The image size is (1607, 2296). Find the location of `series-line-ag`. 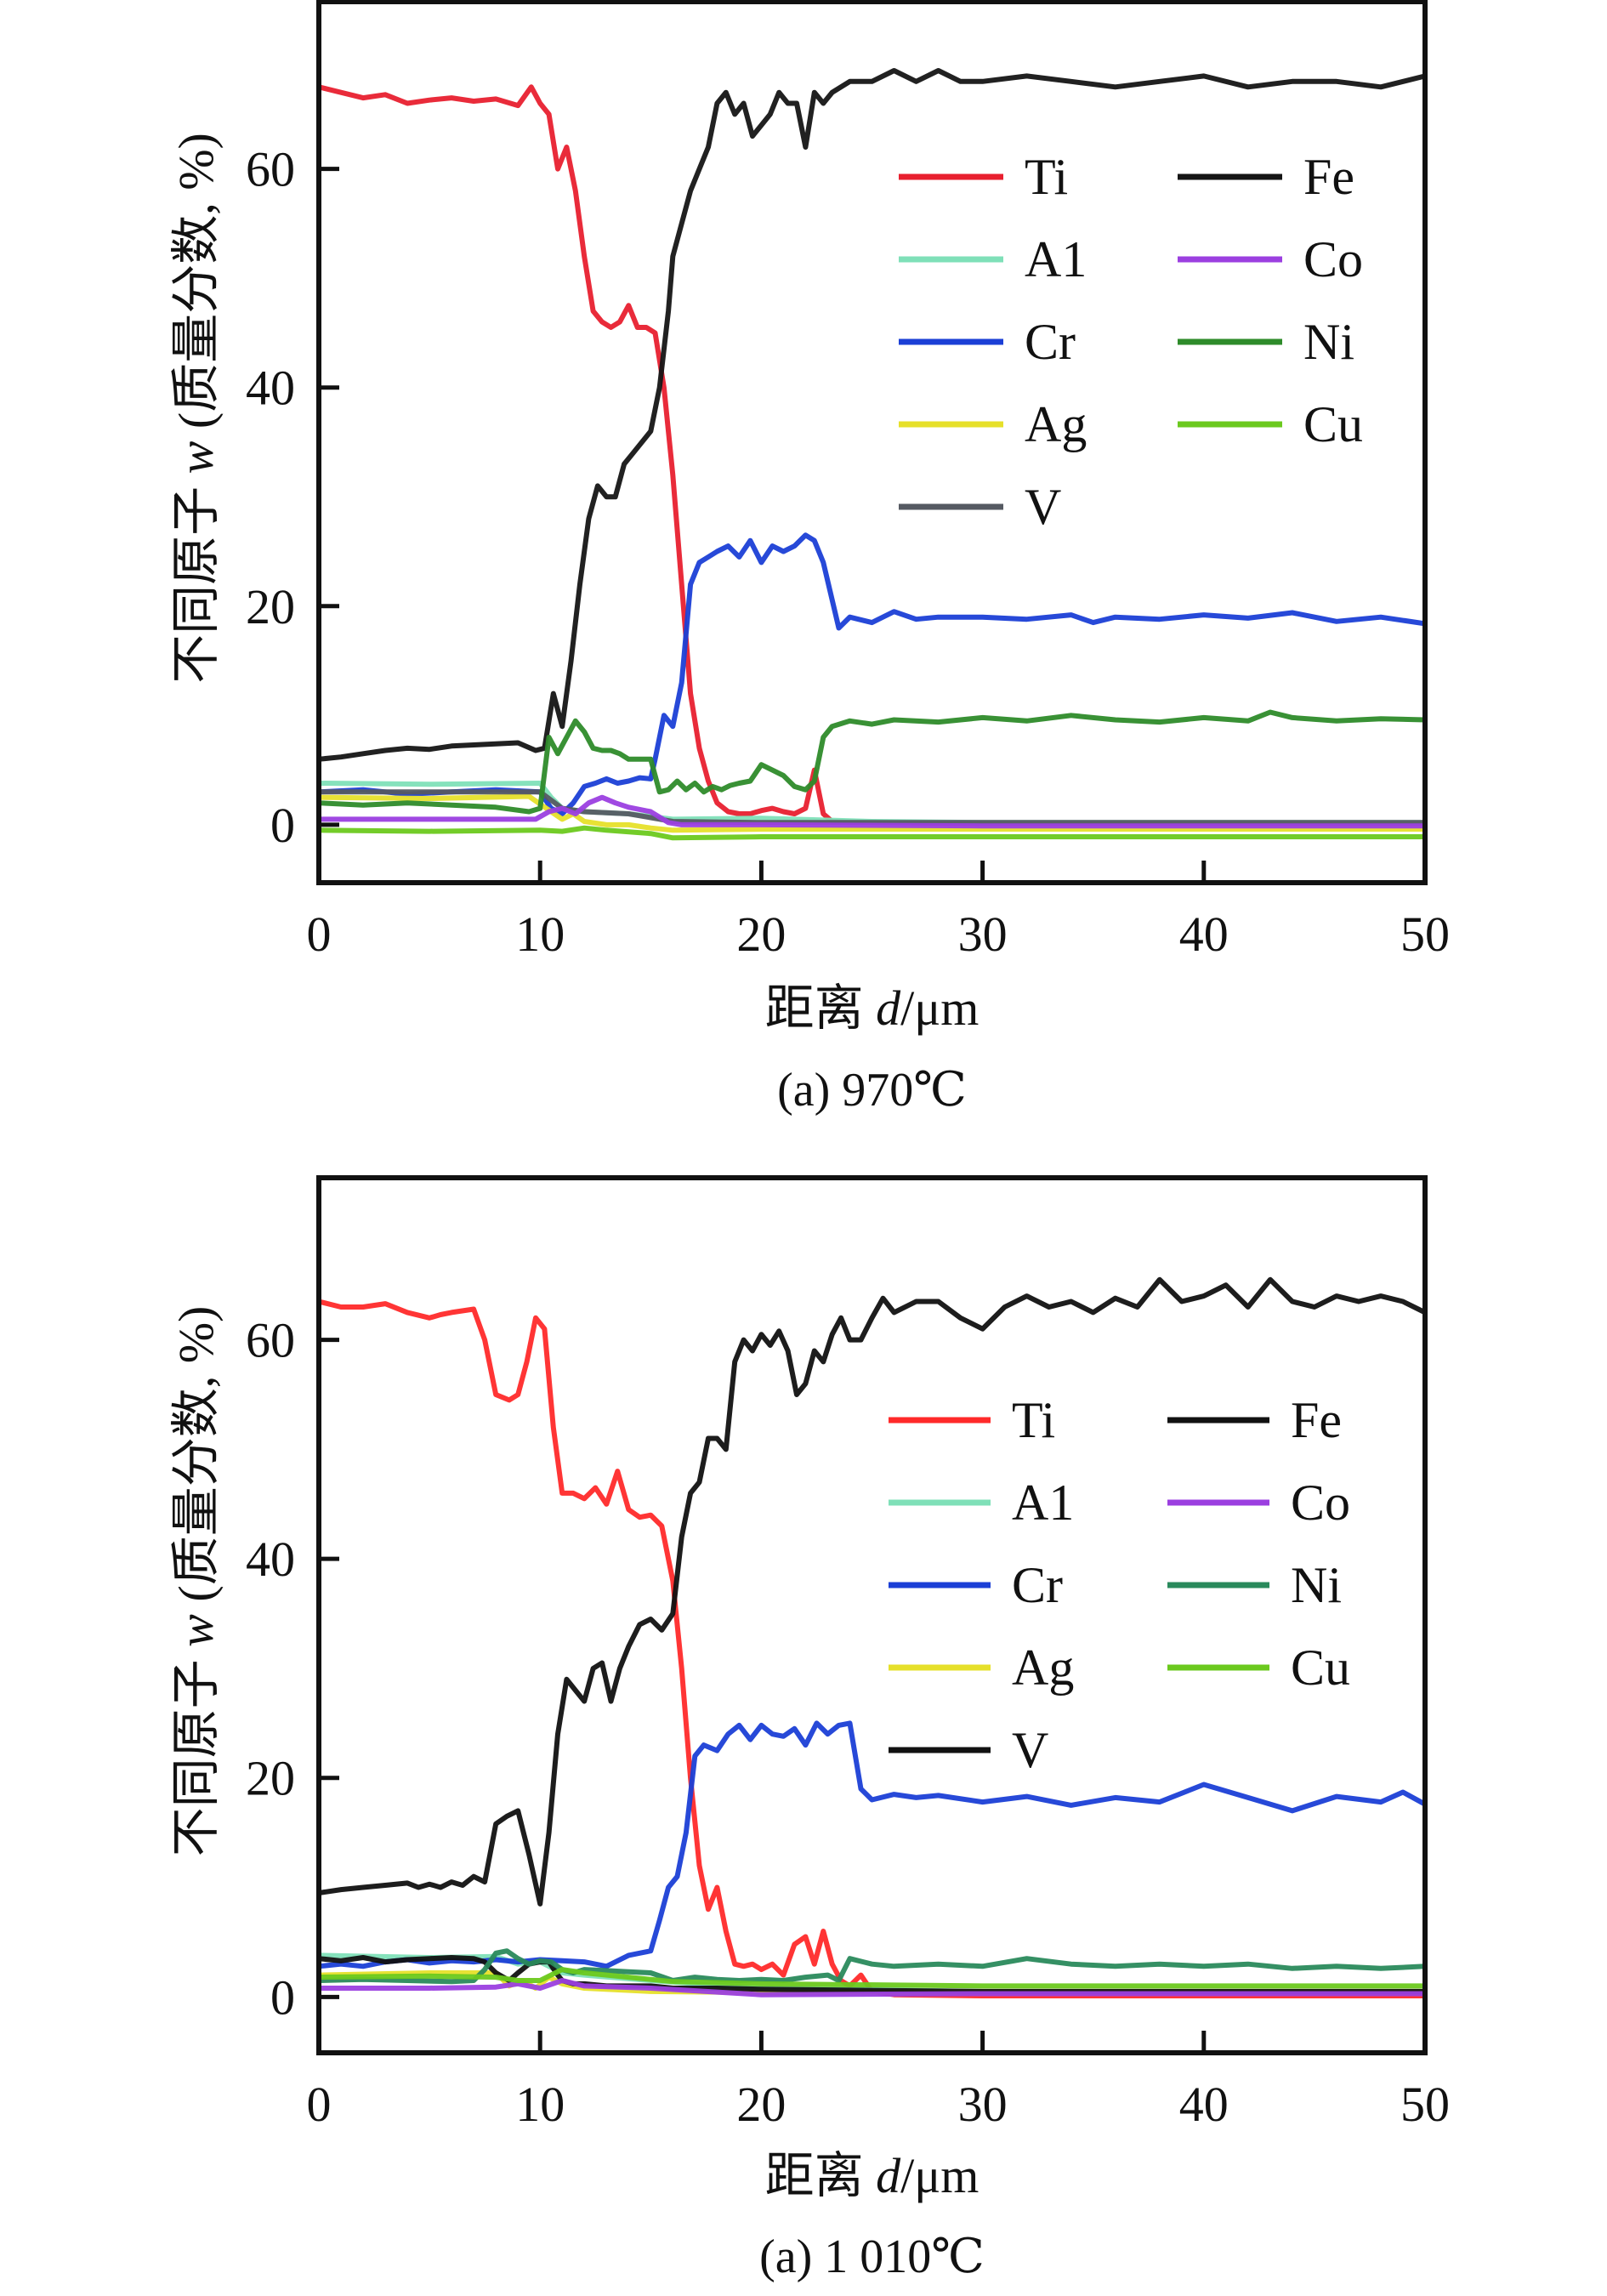

series-line-ag is located at coordinates (872, 813).